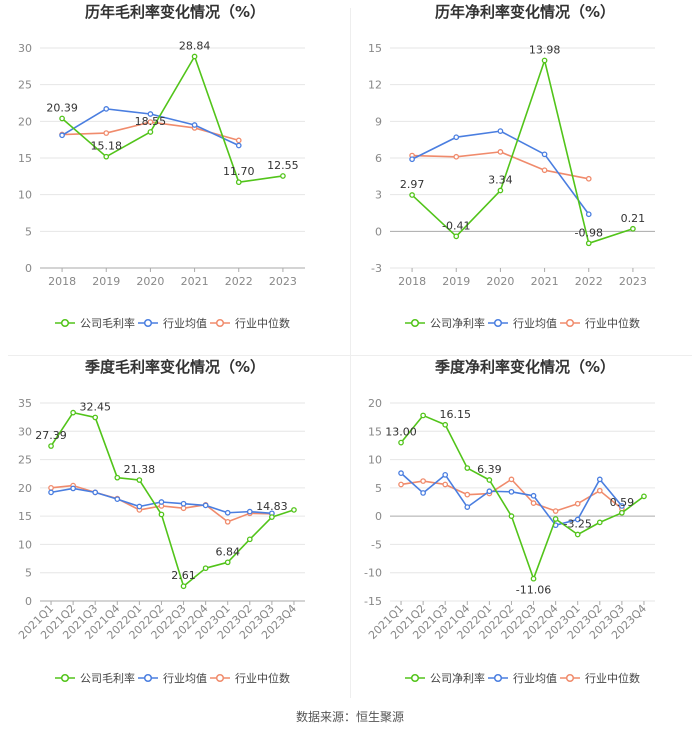  What do you see at coordinates (589, 232) in the screenshot?
I see `data-label: -0.98` at bounding box center [589, 232].